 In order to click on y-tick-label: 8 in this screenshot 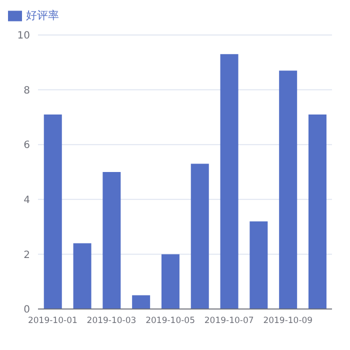, I will do `click(27, 90)`.